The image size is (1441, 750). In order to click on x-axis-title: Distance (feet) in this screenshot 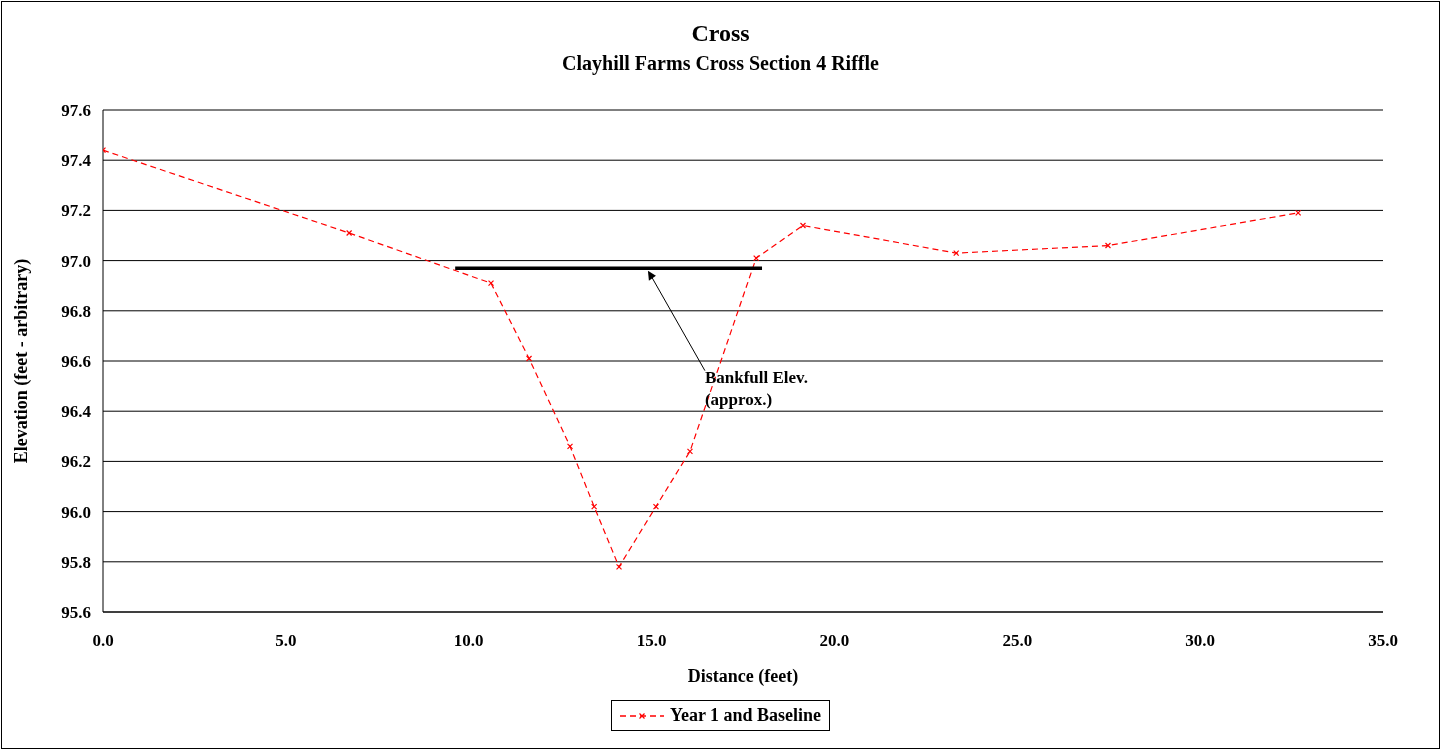, I will do `click(743, 676)`.